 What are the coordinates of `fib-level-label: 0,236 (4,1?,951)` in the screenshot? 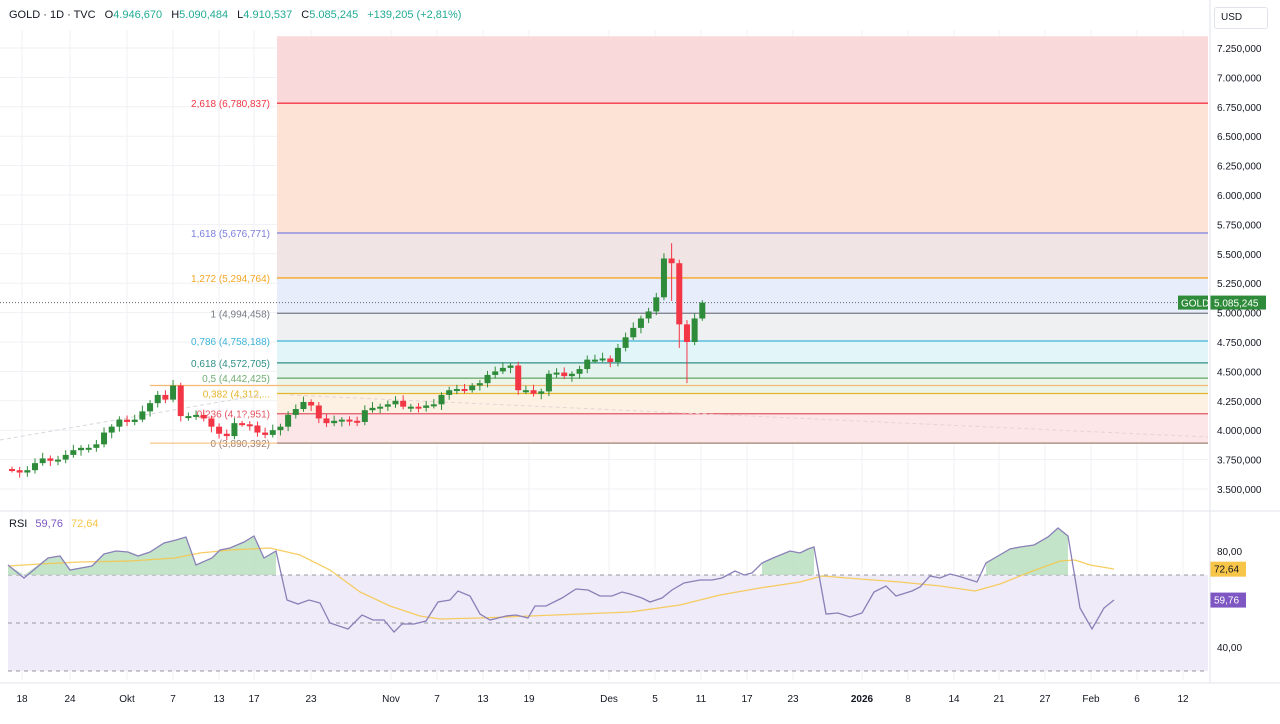 It's located at (233, 415).